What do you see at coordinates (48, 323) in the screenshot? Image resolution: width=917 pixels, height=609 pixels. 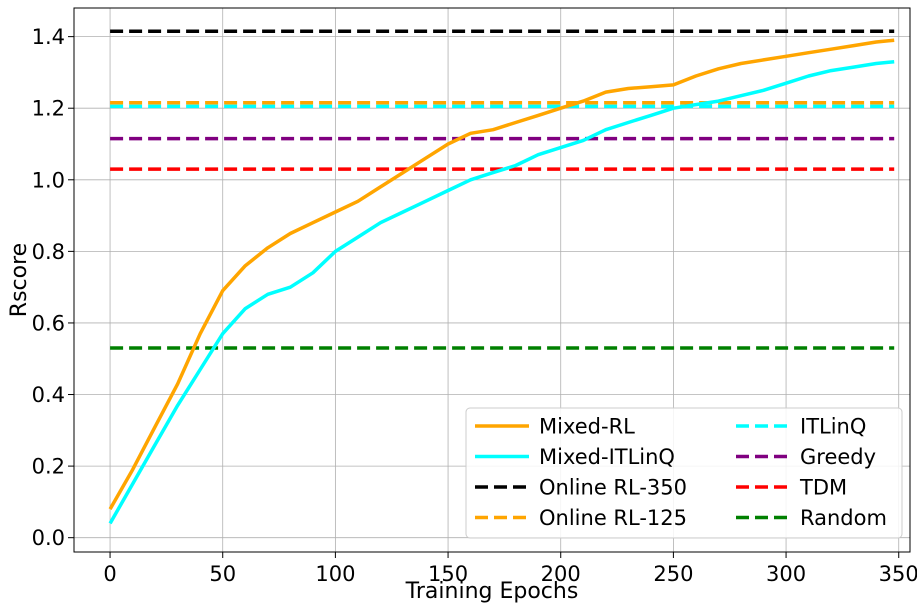 I see `y-tick-label: 0.6` at bounding box center [48, 323].